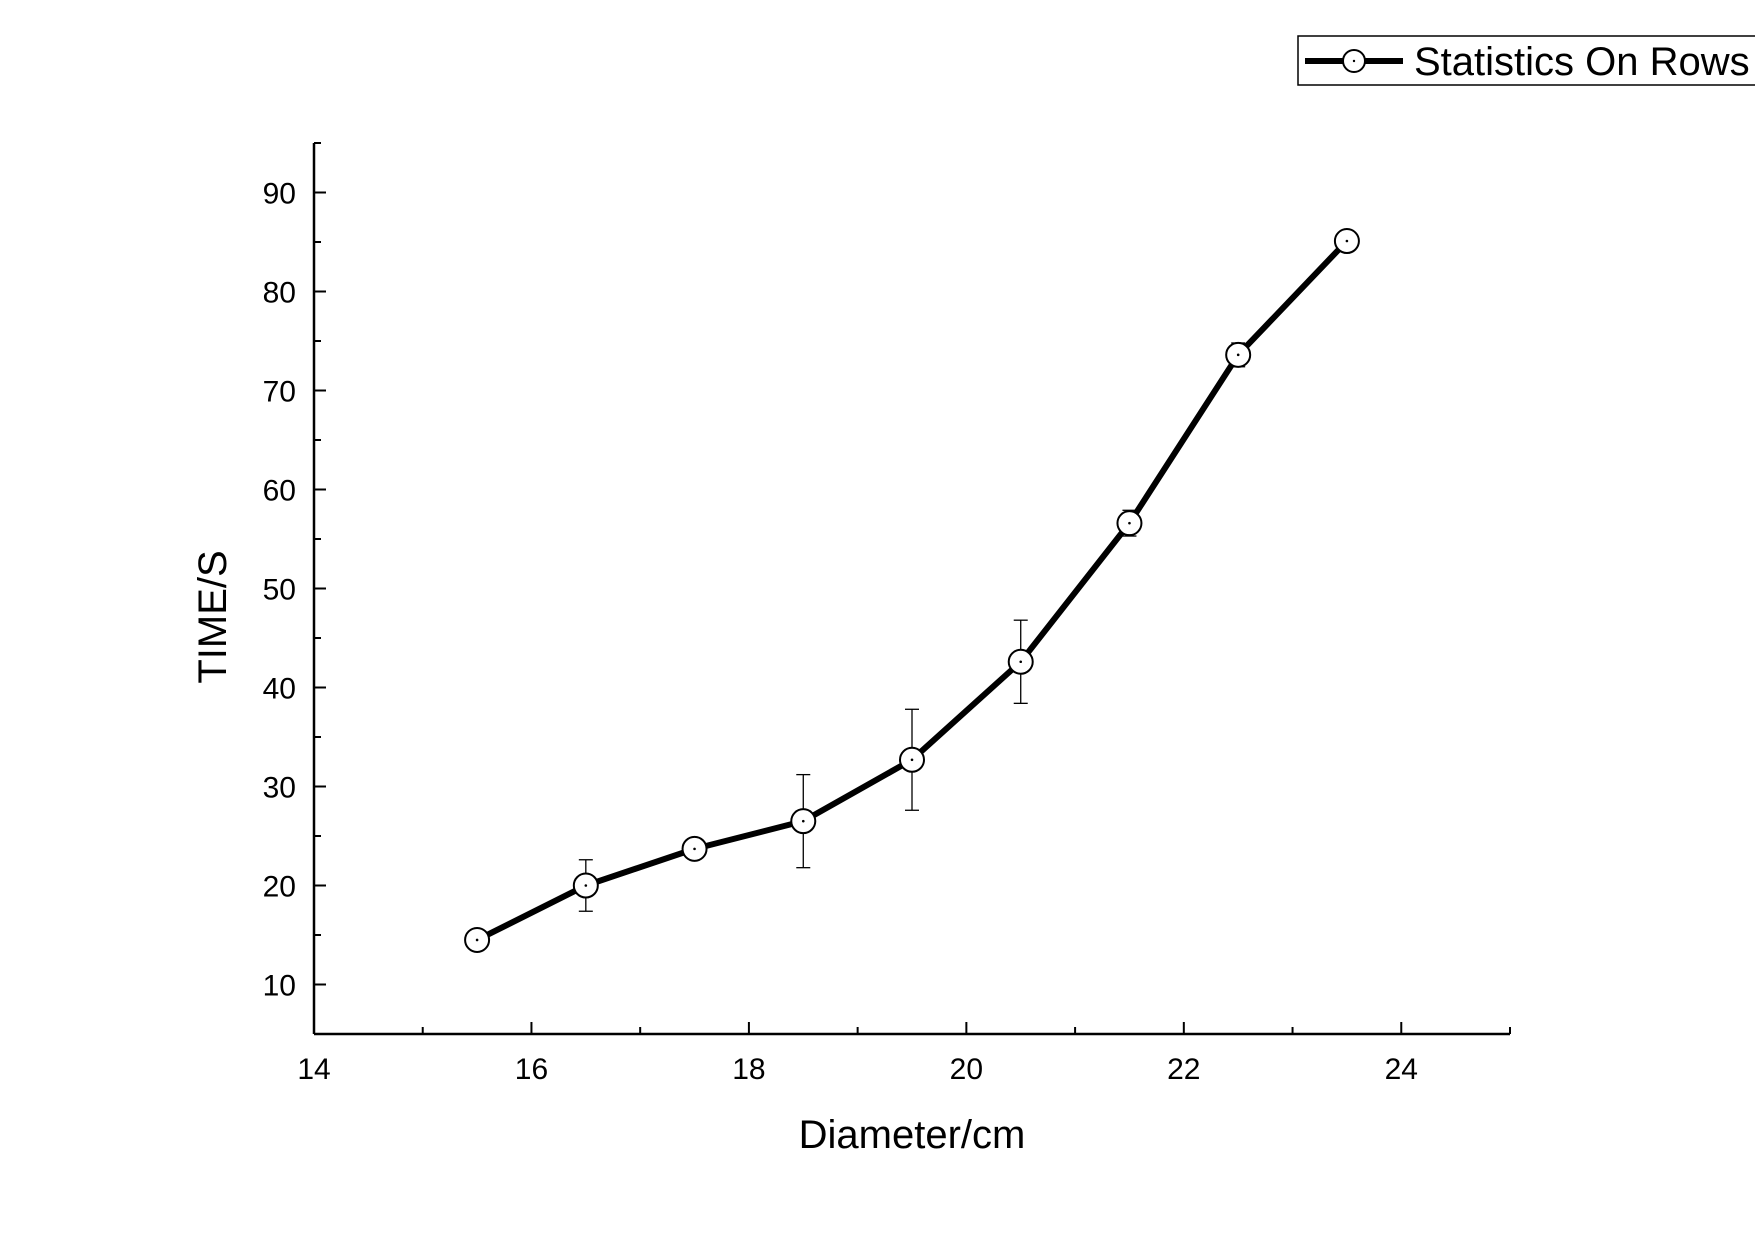  What do you see at coordinates (279, 392) in the screenshot?
I see `y-tick-label: 70` at bounding box center [279, 392].